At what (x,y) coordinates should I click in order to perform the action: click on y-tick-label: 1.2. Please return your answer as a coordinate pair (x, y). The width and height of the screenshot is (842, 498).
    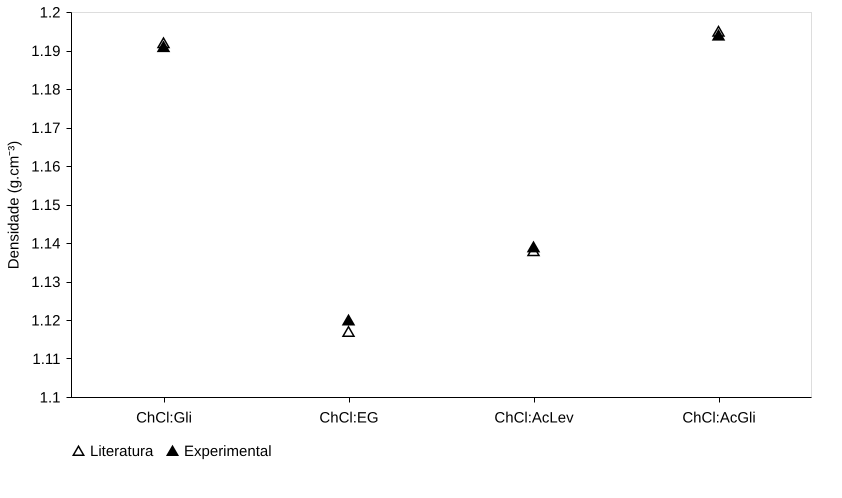
    Looking at the image, I should click on (50, 13).